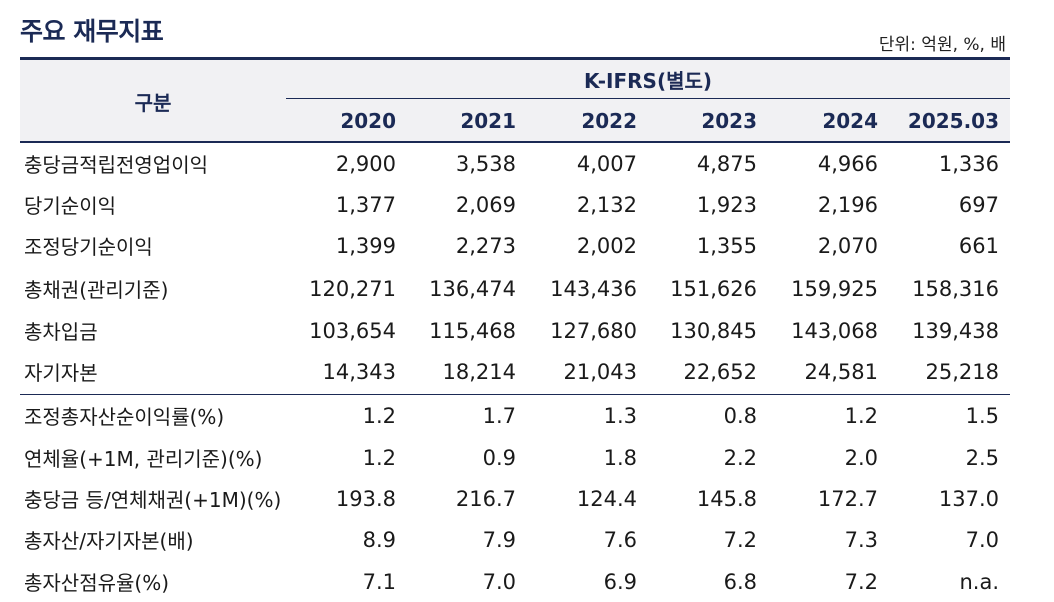 The width and height of the screenshot is (1054, 602). What do you see at coordinates (485, 245) in the screenshot?
I see `row-value: 2,273` at bounding box center [485, 245].